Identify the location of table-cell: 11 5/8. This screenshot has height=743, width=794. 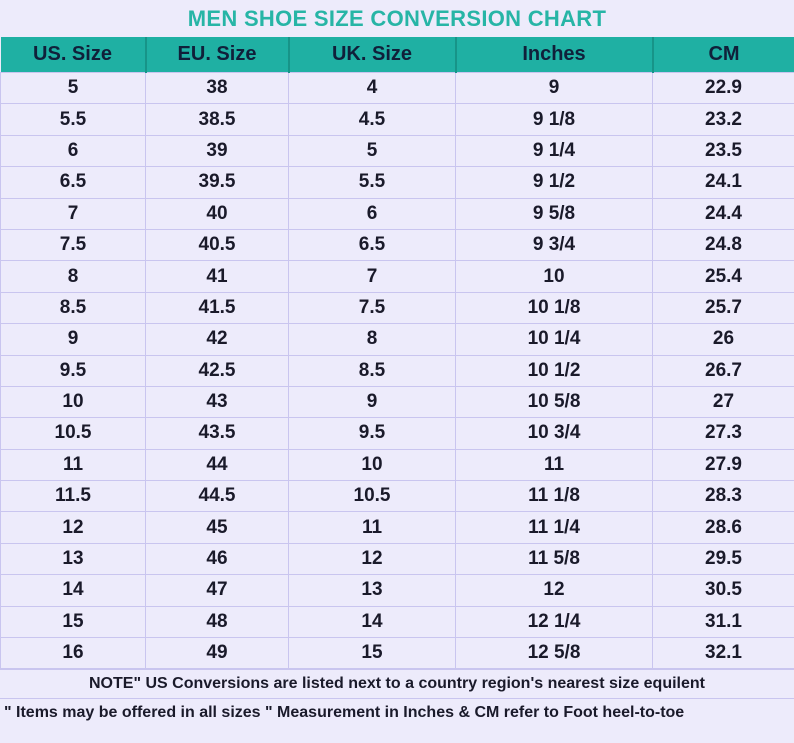
(554, 559).